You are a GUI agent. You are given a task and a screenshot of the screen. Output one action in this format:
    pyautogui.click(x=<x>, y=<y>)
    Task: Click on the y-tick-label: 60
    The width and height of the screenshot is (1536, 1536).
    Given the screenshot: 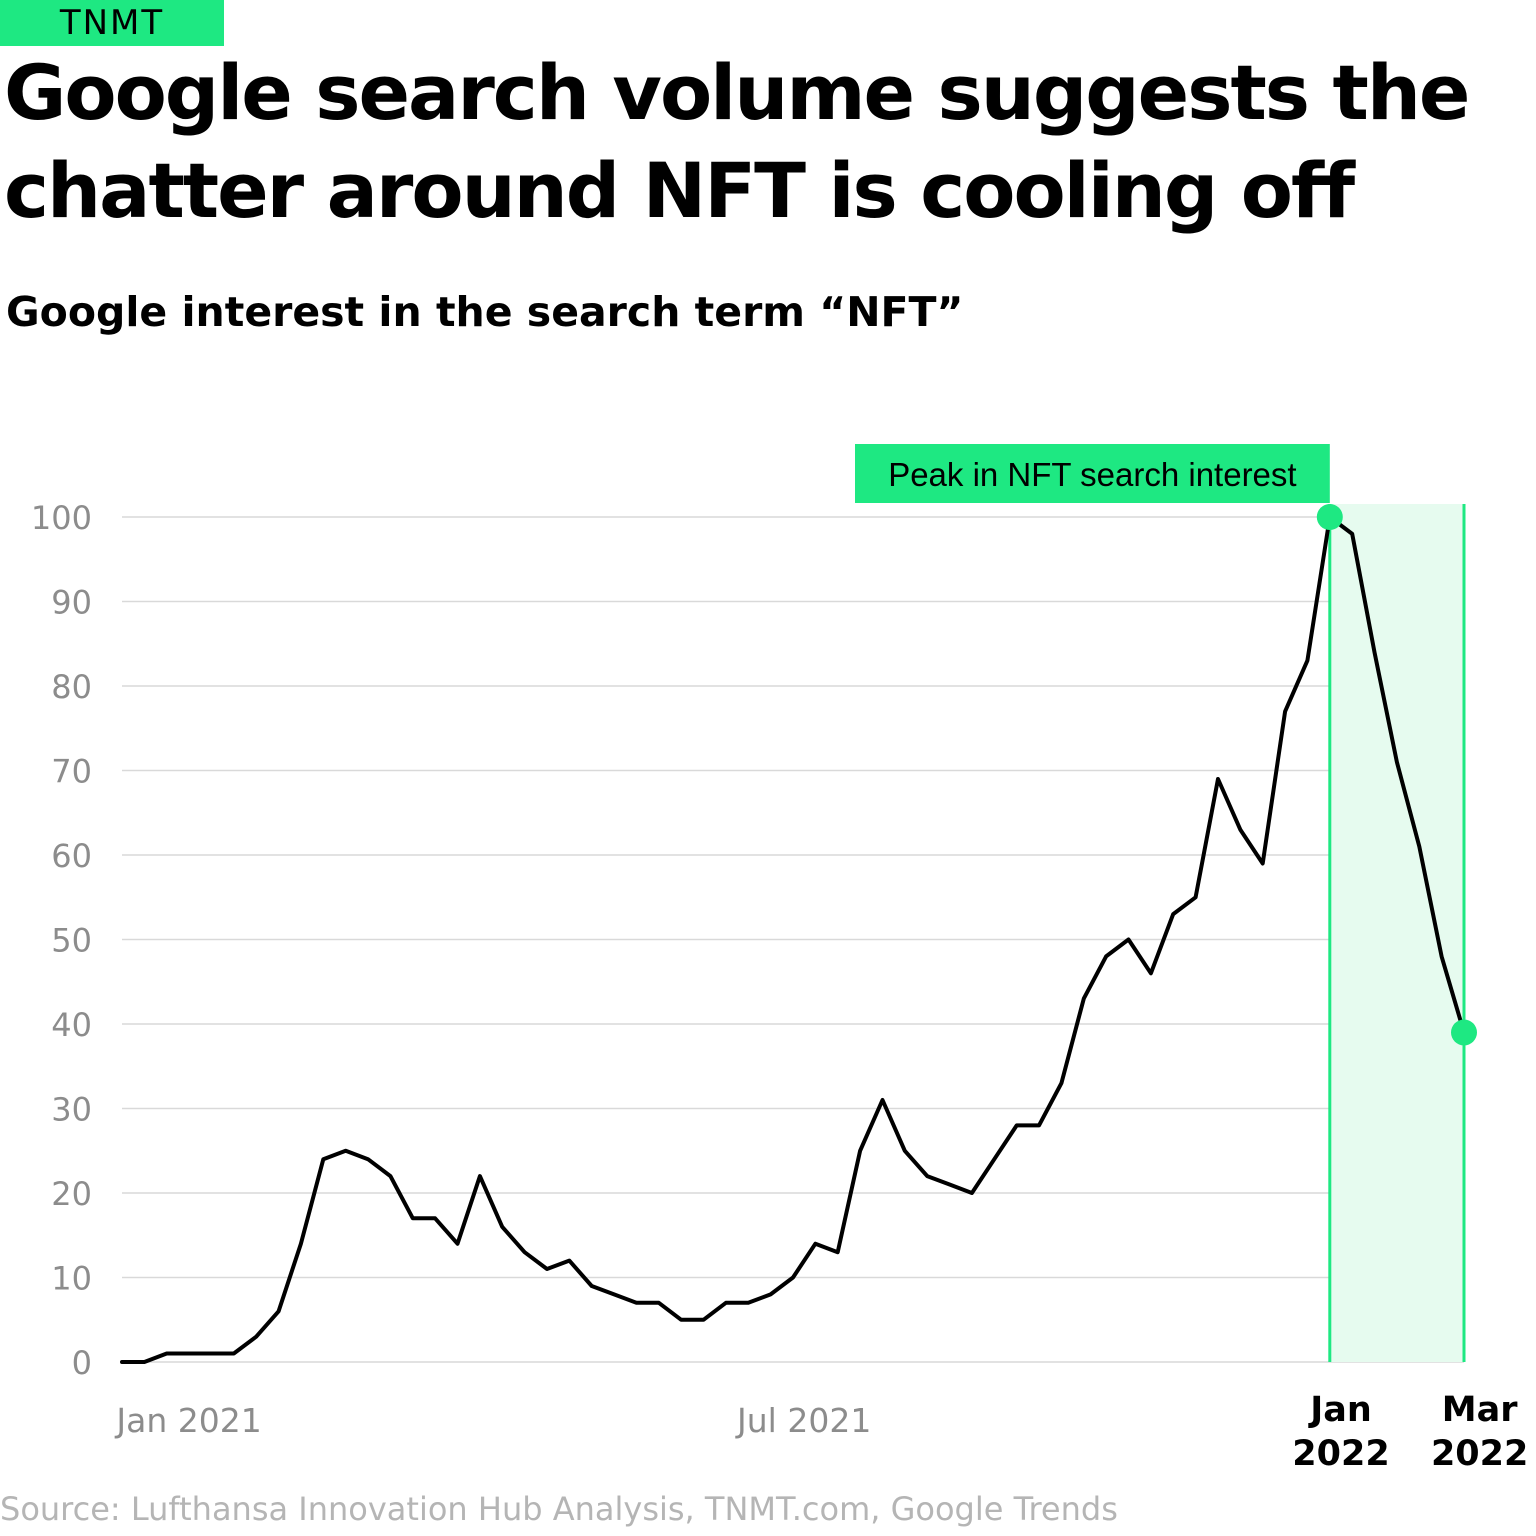 What is the action you would take?
    pyautogui.click(x=71, y=856)
    